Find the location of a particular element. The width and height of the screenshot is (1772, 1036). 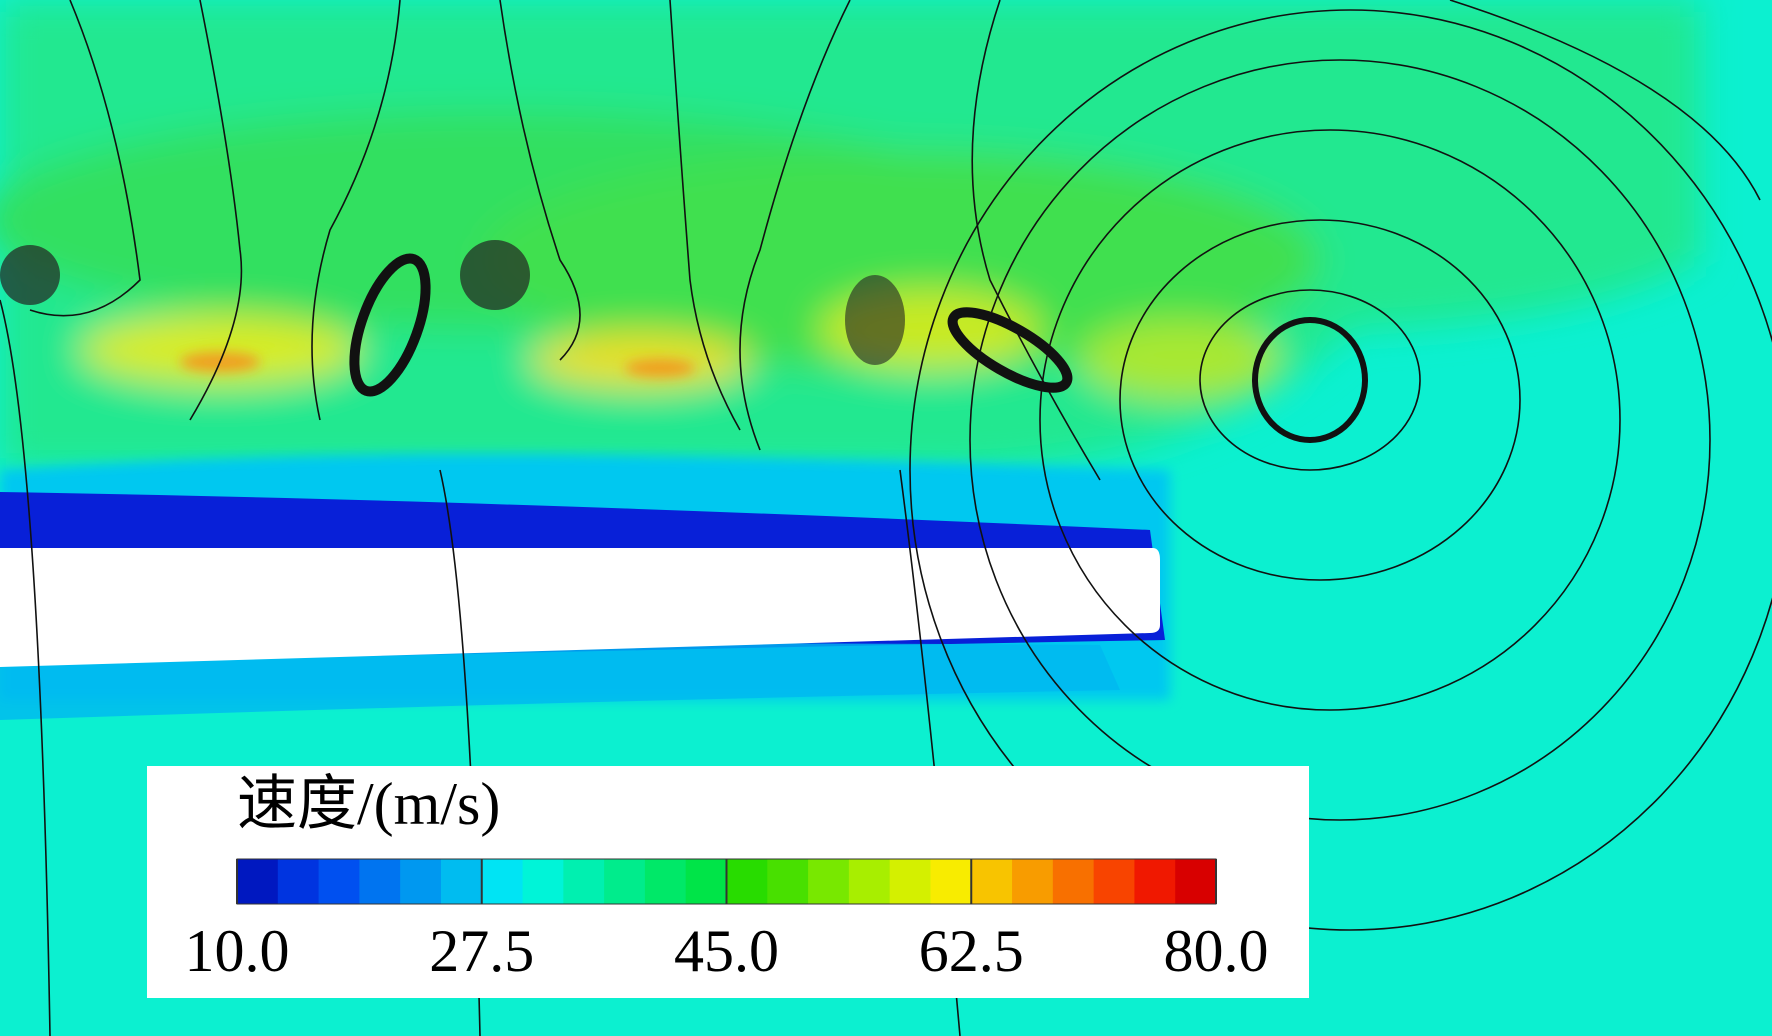

tick-label: 45.0 is located at coordinates (726, 951).